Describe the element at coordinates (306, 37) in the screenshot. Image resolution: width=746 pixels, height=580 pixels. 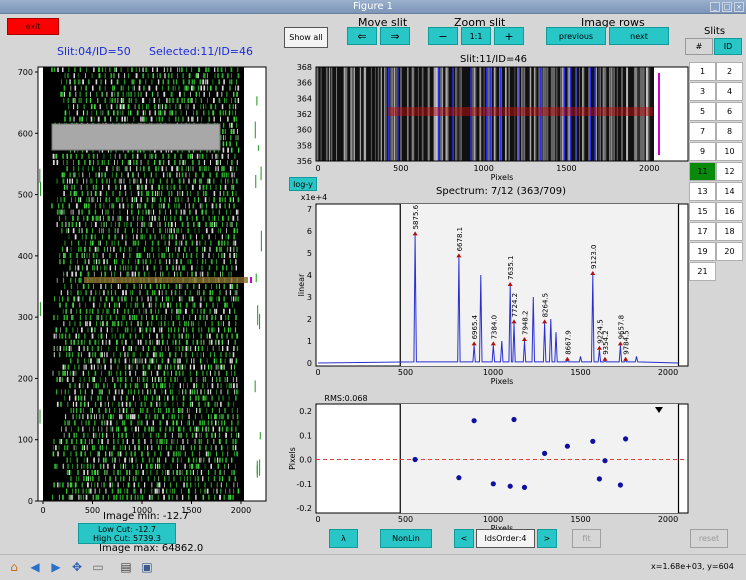
I see `show-all-button: Show all` at that location.